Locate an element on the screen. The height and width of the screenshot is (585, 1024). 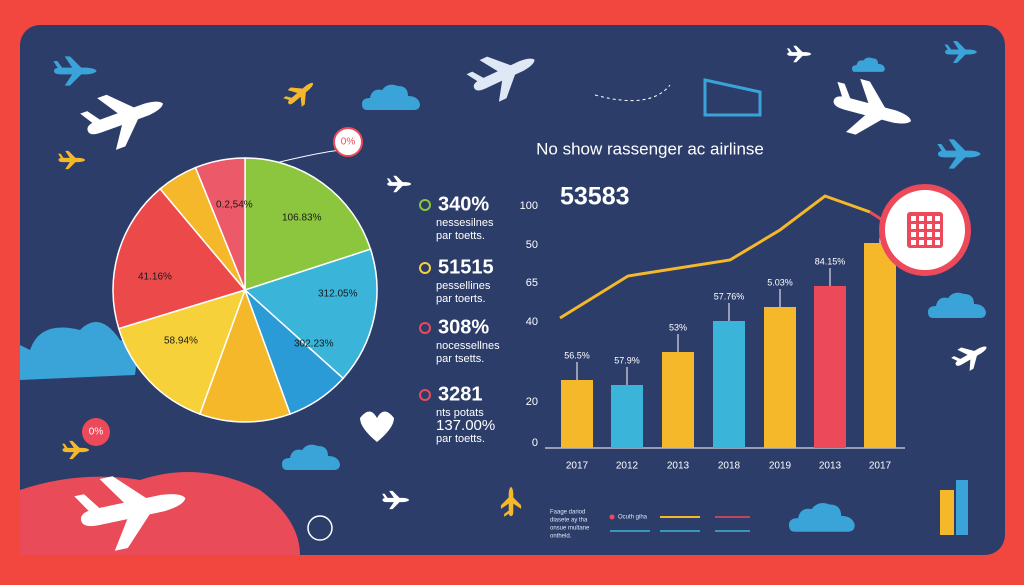
building is located at coordinates (732, 97).